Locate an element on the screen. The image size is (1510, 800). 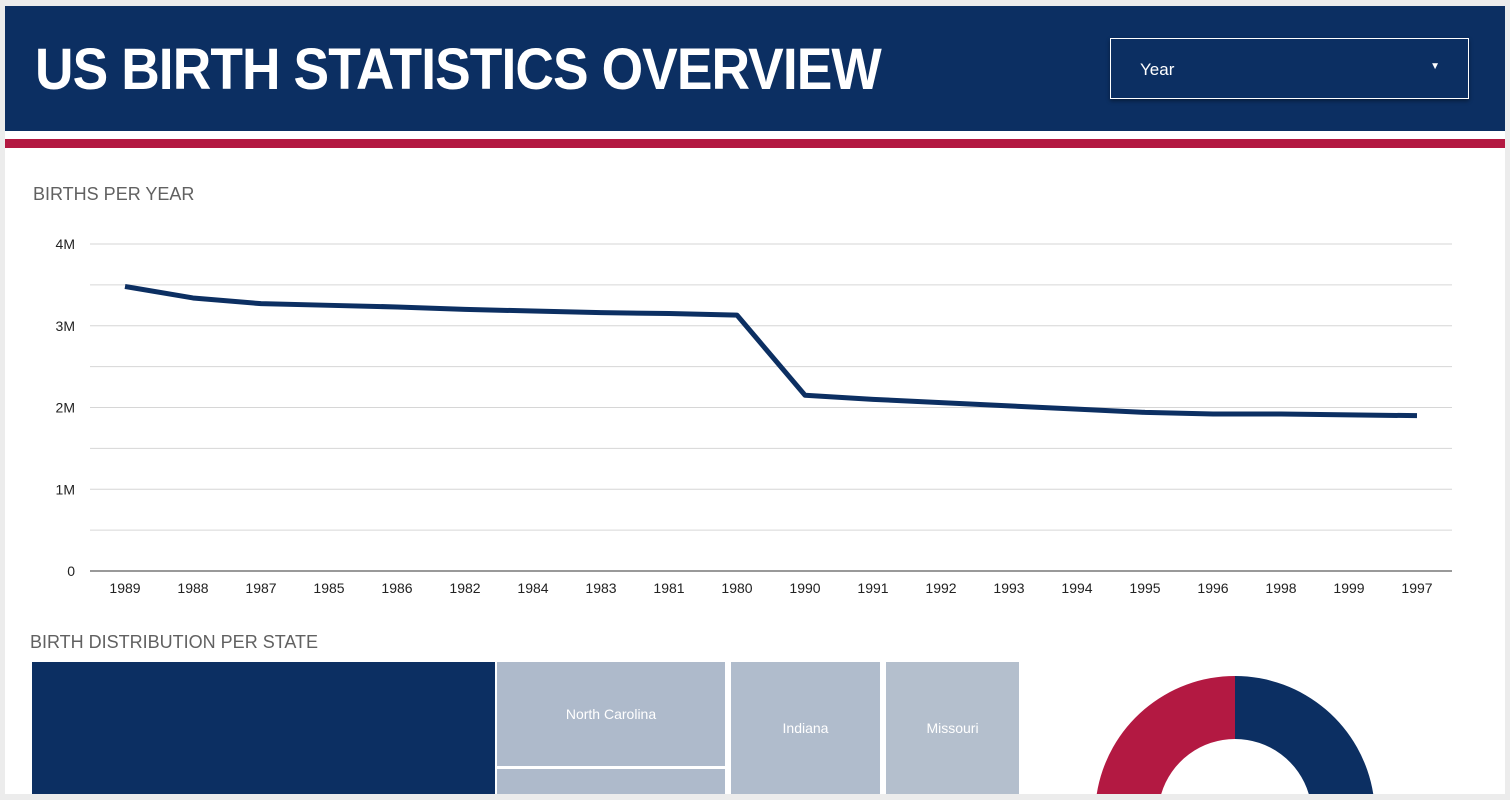
y-tick-label: 4M is located at coordinates (65, 244).